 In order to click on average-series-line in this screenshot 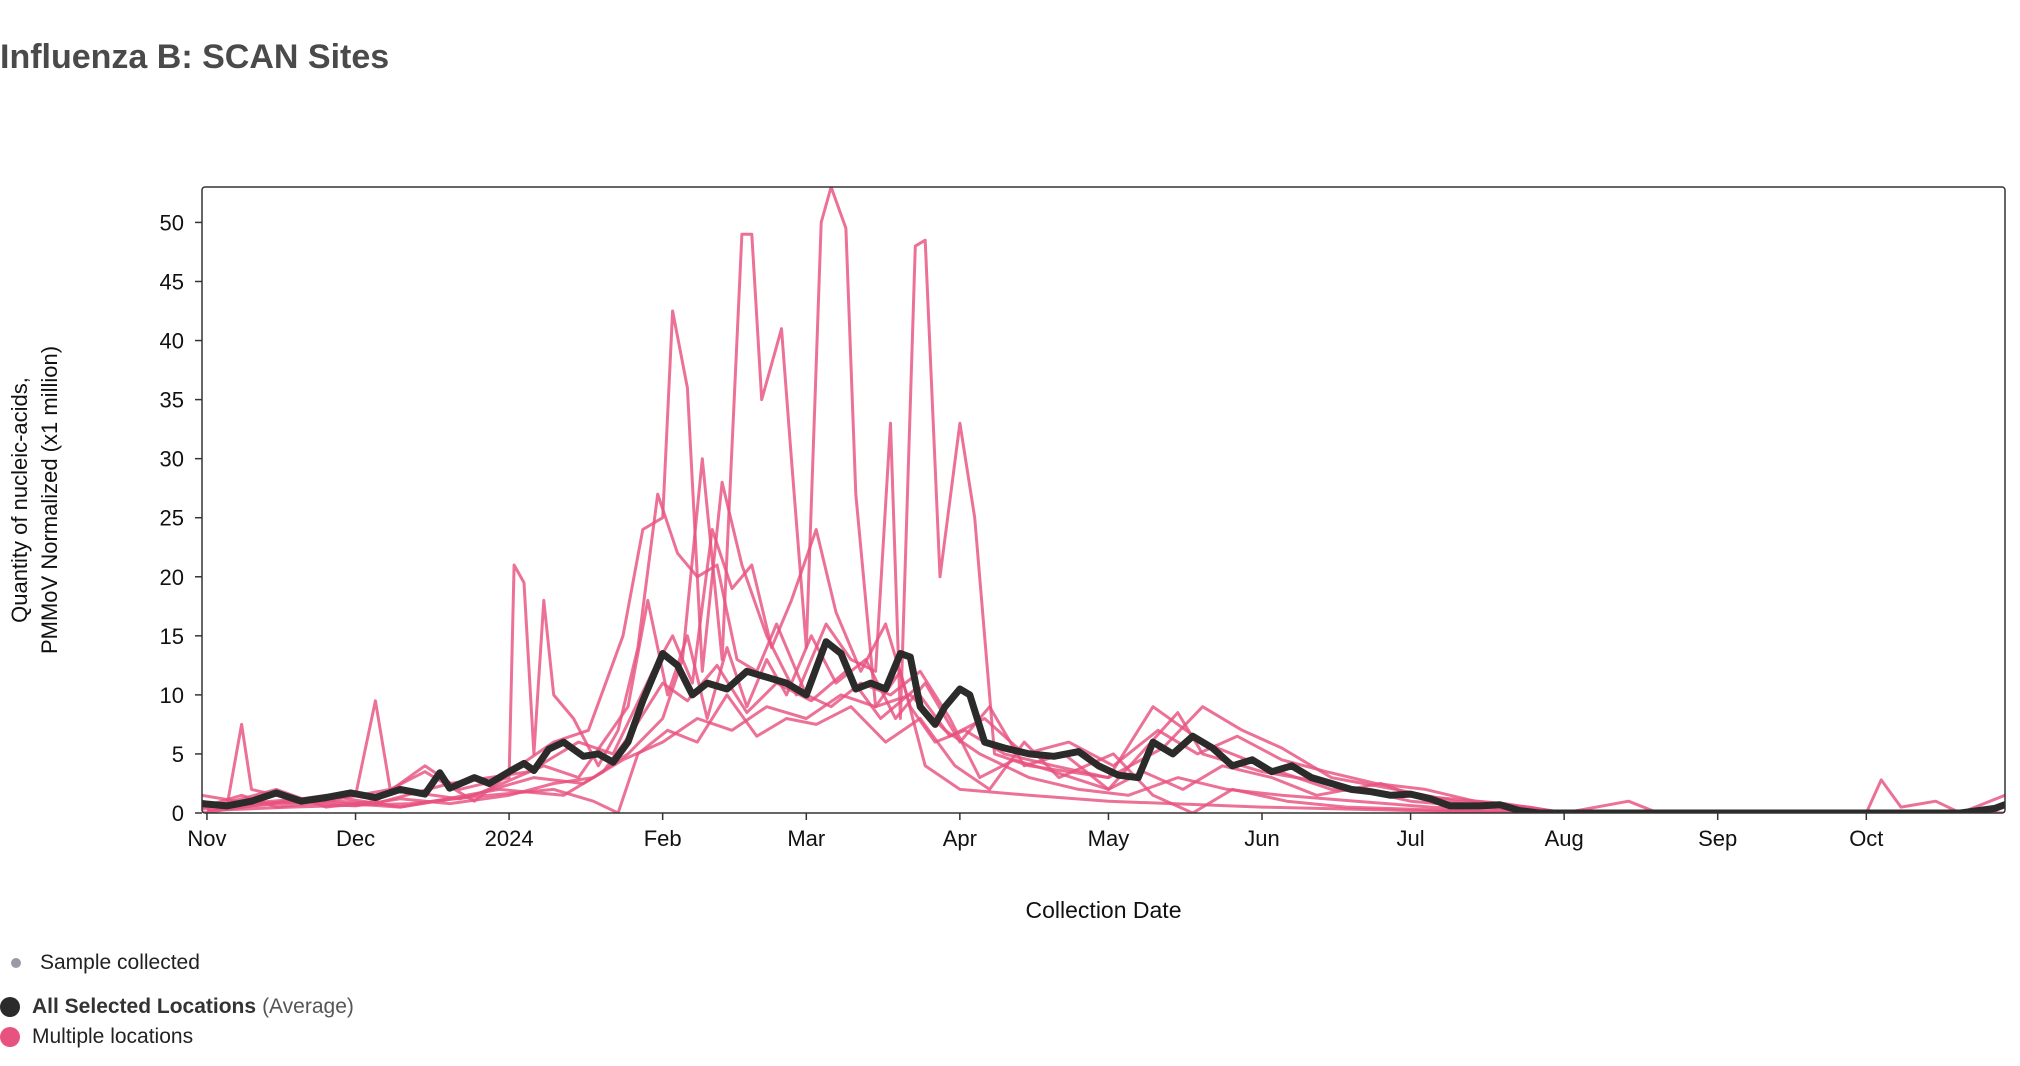, I will do `click(1103, 725)`.